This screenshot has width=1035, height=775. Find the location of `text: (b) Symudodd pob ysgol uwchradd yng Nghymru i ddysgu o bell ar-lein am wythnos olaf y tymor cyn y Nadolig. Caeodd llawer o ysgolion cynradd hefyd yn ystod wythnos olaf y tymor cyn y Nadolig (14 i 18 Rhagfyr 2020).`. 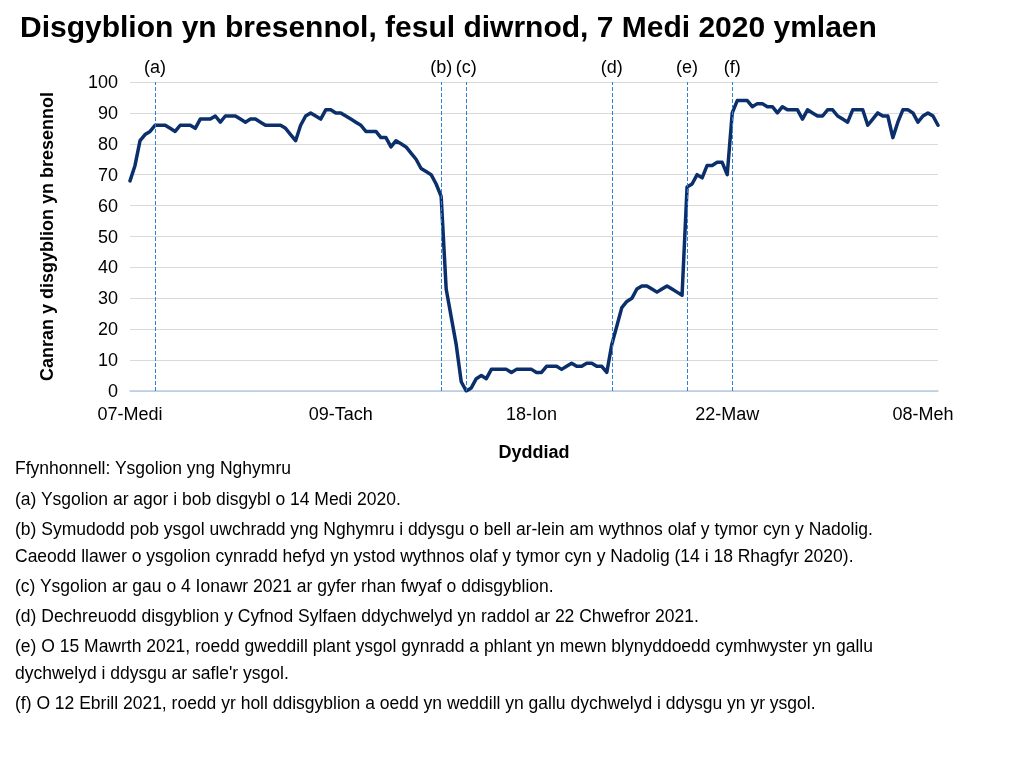

text: (b) Symudodd pob ysgol uwchradd yng Nghymru i ddysgu o bell ar-lein am wythnos olaf y tymor cyn y Nadolig. Caeodd llawer o ysgolion cynradd hefyd yn ystod wythnos olaf y tymor cyn y Nadolig (14 i 18 Rhagfyr 2020). is located at coordinates (444, 543).